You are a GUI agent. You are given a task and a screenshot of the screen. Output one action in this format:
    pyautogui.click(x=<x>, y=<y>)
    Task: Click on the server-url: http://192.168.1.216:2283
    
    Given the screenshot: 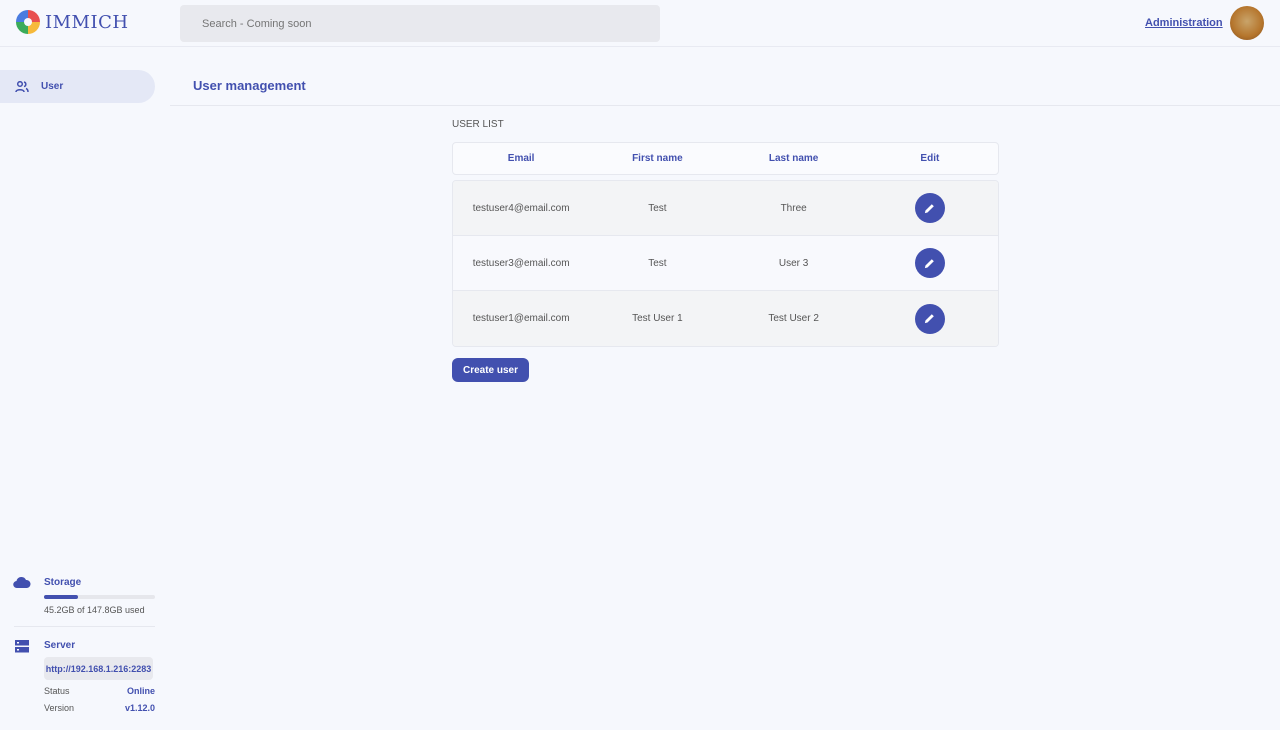 What is the action you would take?
    pyautogui.click(x=98, y=668)
    